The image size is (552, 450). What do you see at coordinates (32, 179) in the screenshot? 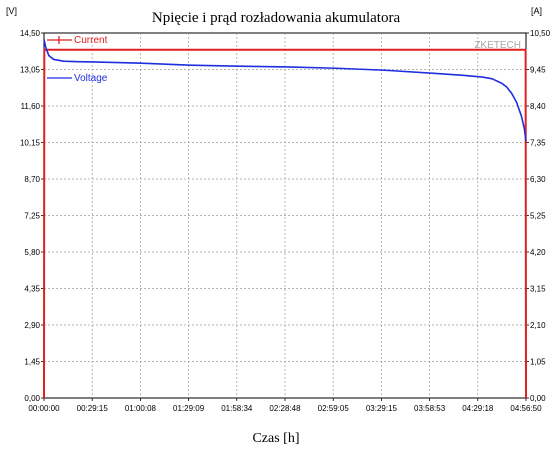
I see `y-left-tick-label: 8,70` at bounding box center [32, 179].